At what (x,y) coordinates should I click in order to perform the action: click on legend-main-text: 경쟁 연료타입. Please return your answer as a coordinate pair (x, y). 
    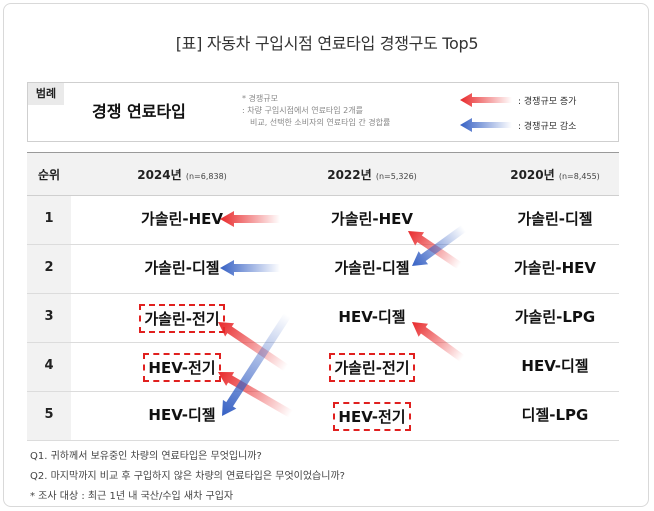
    Looking at the image, I should click on (139, 111).